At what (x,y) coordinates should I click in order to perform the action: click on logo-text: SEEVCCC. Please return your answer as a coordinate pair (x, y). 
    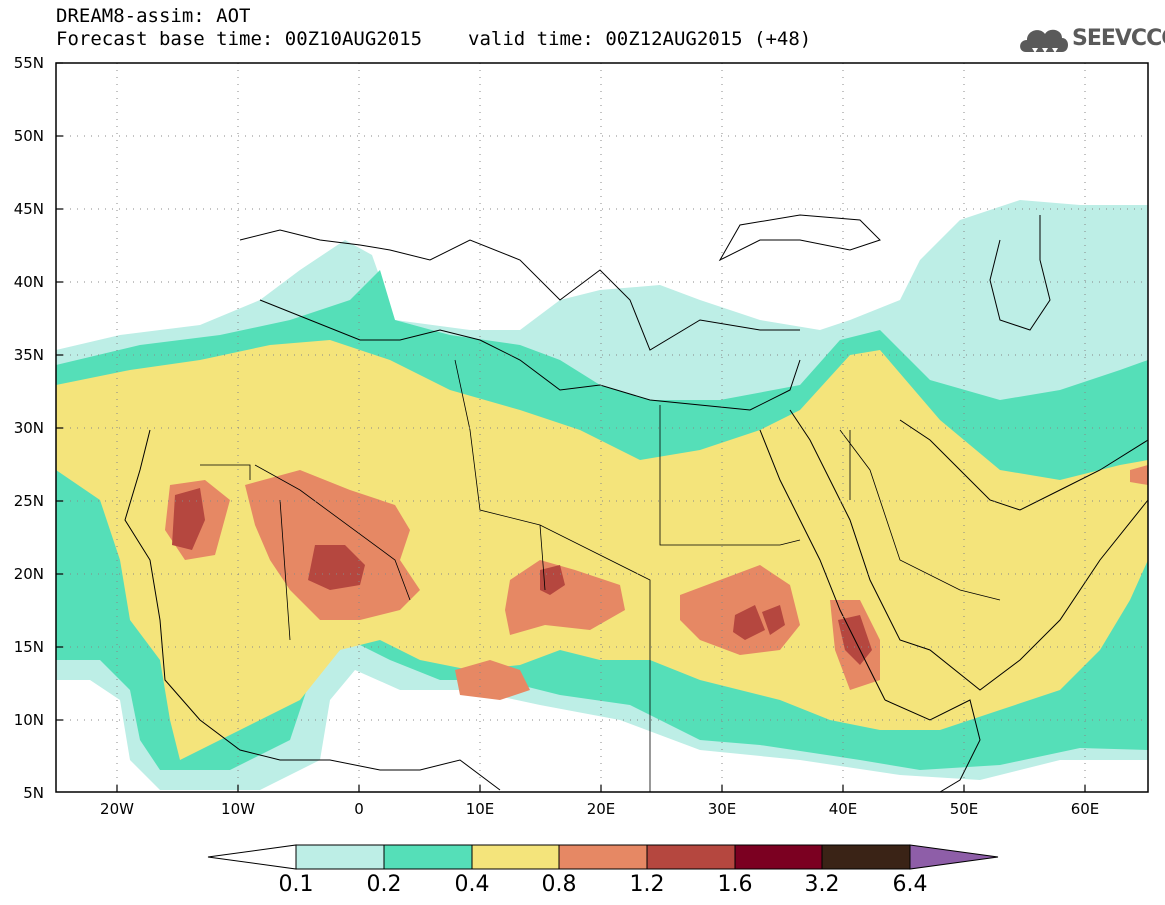
    Looking at the image, I should click on (1118, 38).